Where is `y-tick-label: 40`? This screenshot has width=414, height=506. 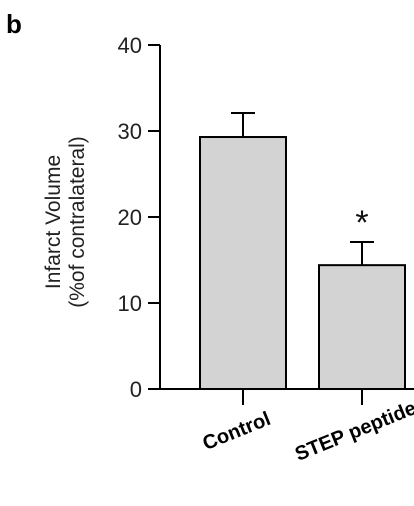
y-tick-label: 40 is located at coordinates (130, 45).